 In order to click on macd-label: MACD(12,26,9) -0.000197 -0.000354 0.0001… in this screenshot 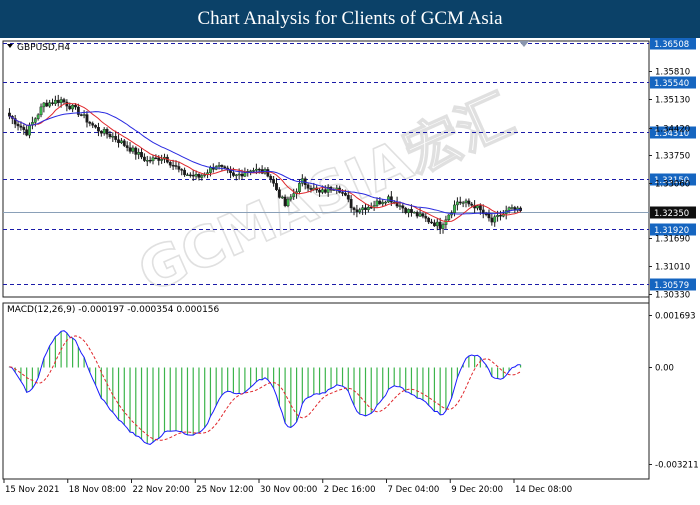, I will do `click(113, 310)`.